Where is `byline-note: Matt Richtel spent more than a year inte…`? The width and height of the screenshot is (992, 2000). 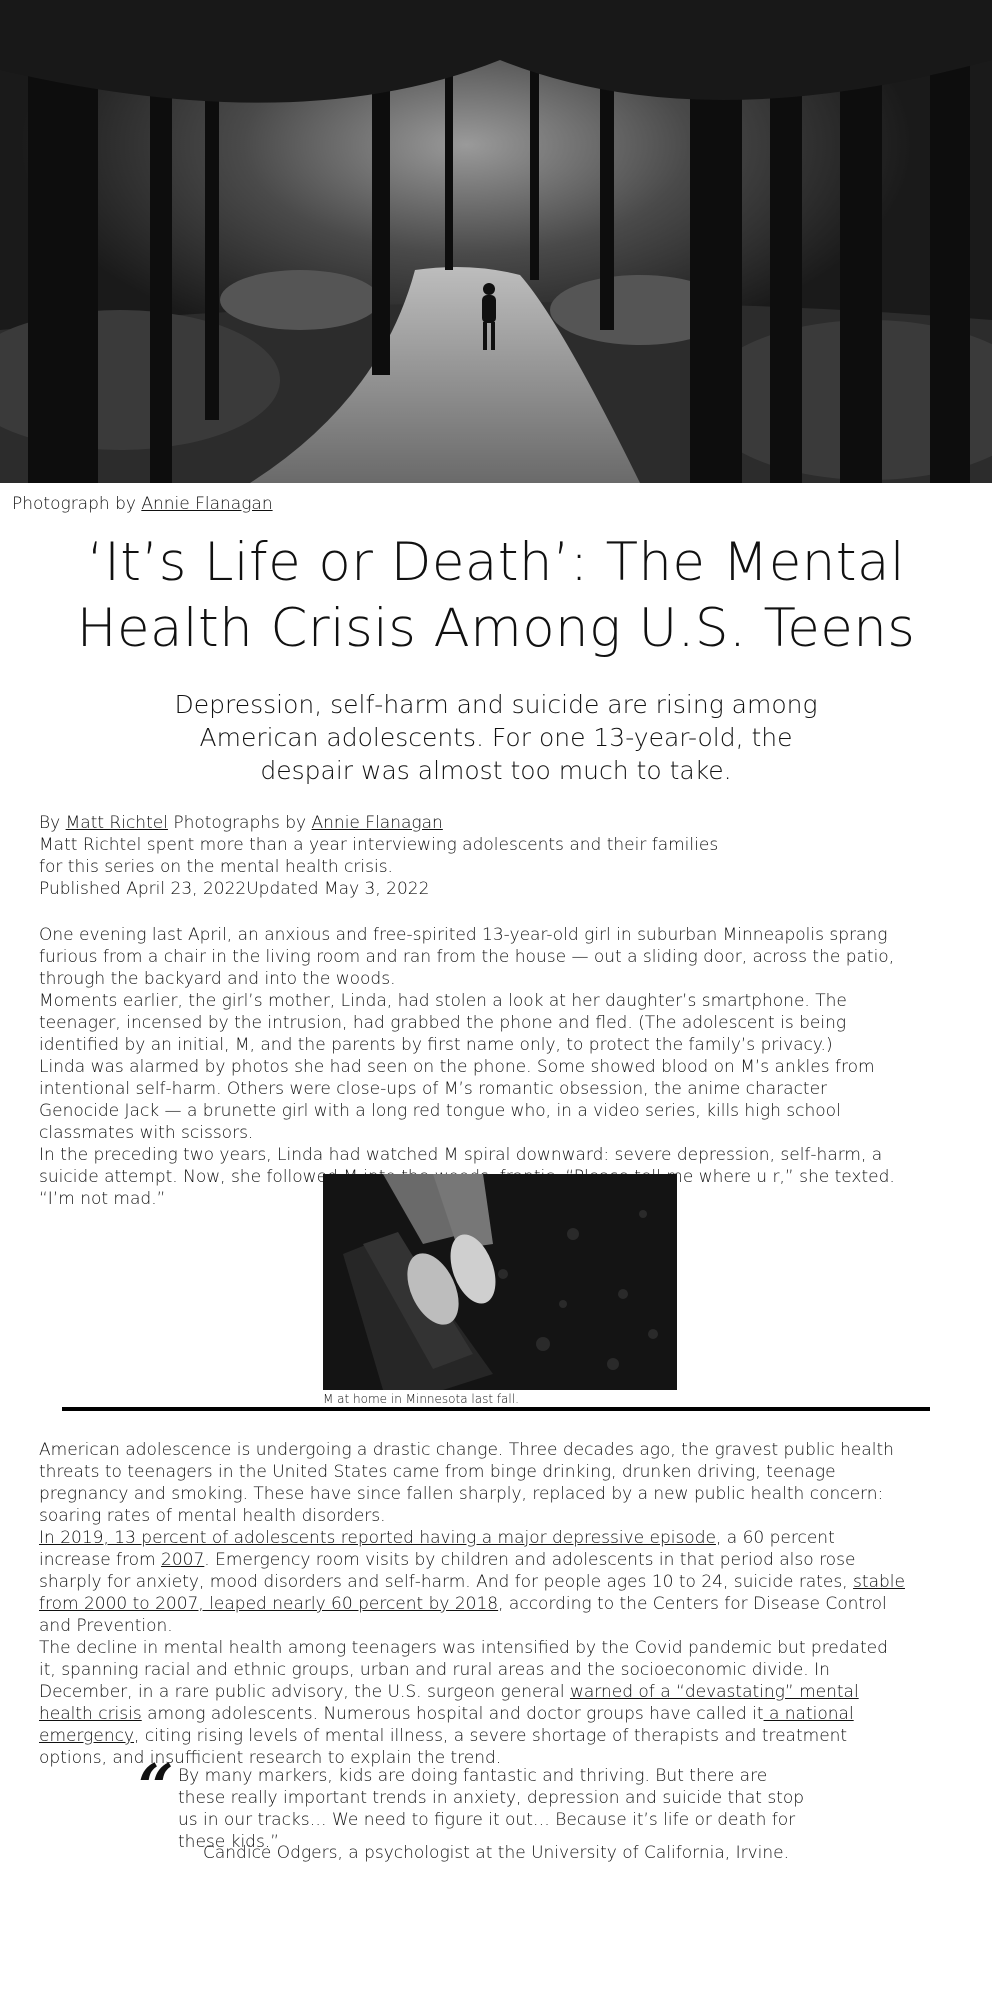
byline-note: Matt Richtel spent more than a year inte… is located at coordinates (379, 856).